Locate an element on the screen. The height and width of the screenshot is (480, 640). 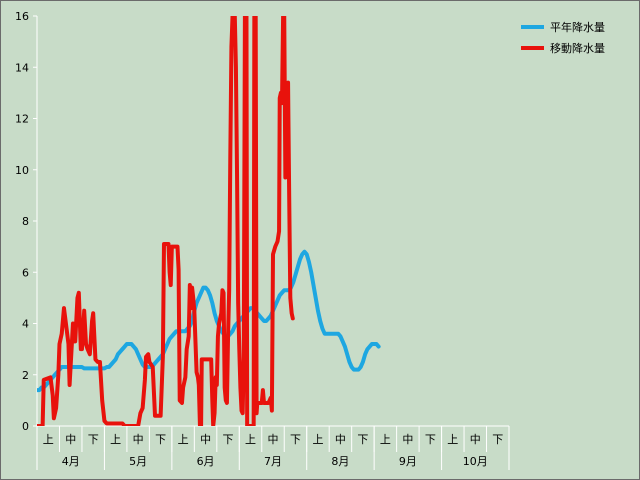
legend-label: 移動降水量 is located at coordinates (577, 48).